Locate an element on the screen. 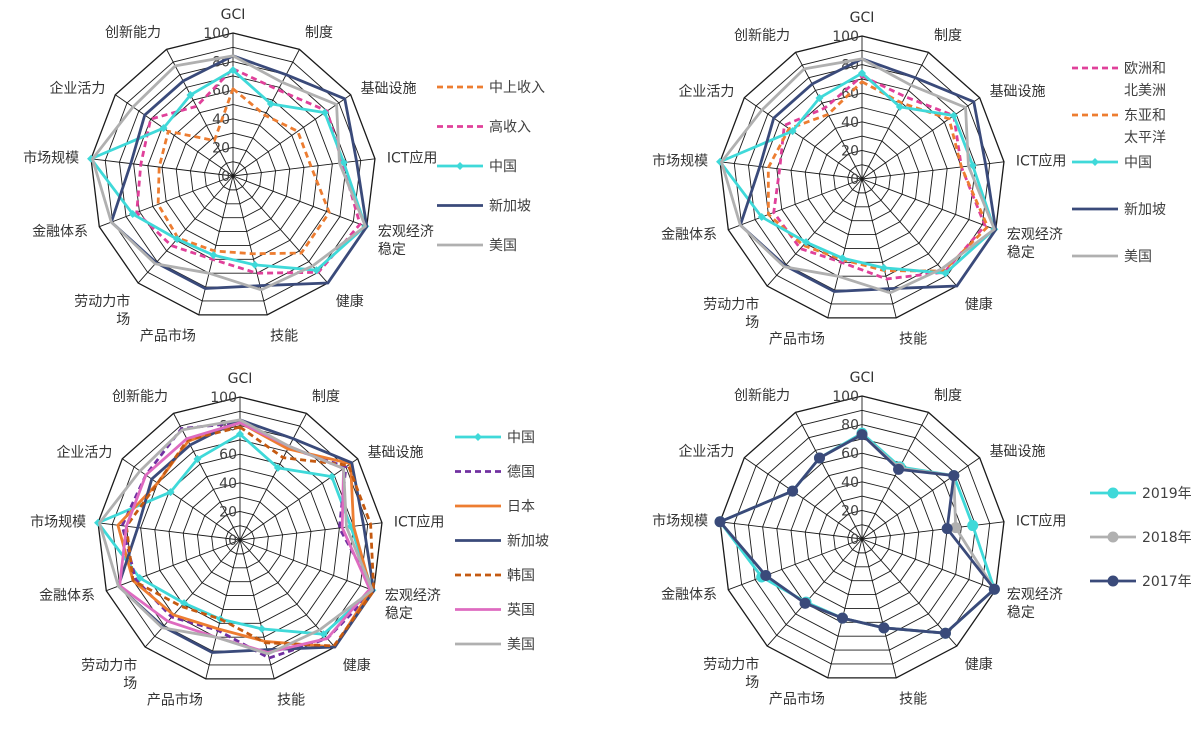 Image resolution: width=1200 pixels, height=730 pixels. axis-label: GCI is located at coordinates (862, 18).